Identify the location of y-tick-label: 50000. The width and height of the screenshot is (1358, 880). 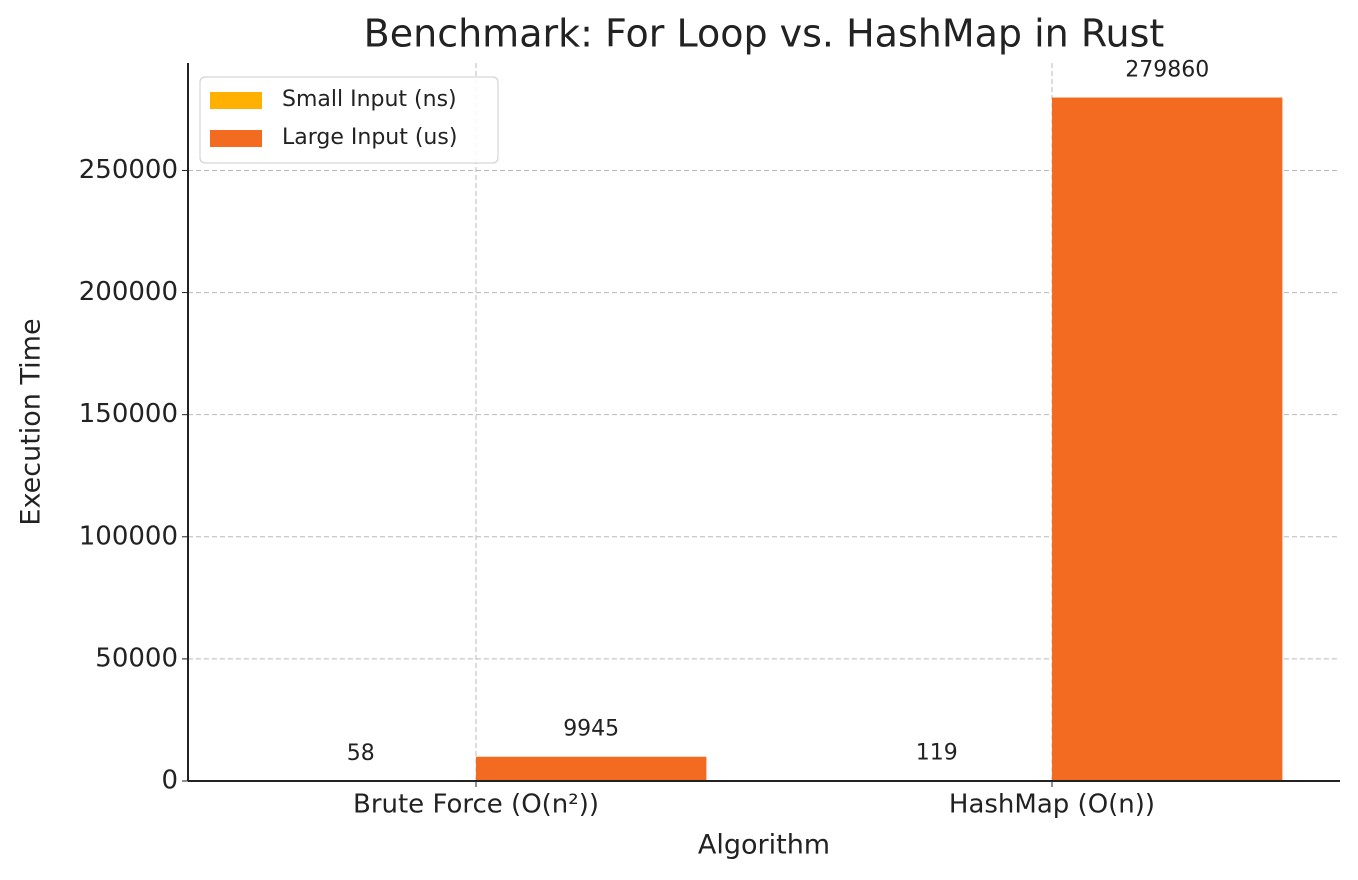
(136, 658).